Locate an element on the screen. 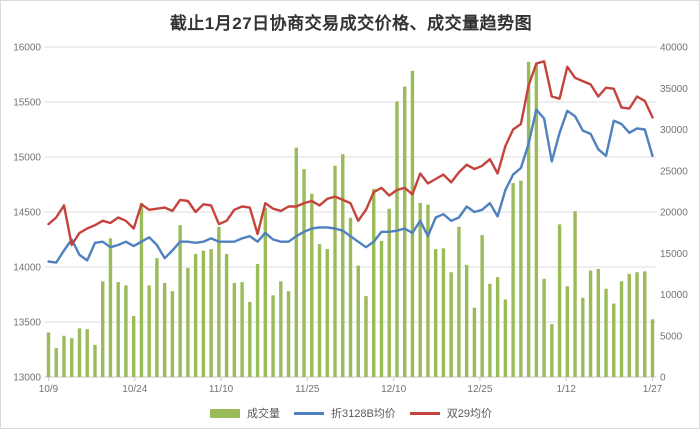  legend-label-volume: 成交量 is located at coordinates (263, 414).